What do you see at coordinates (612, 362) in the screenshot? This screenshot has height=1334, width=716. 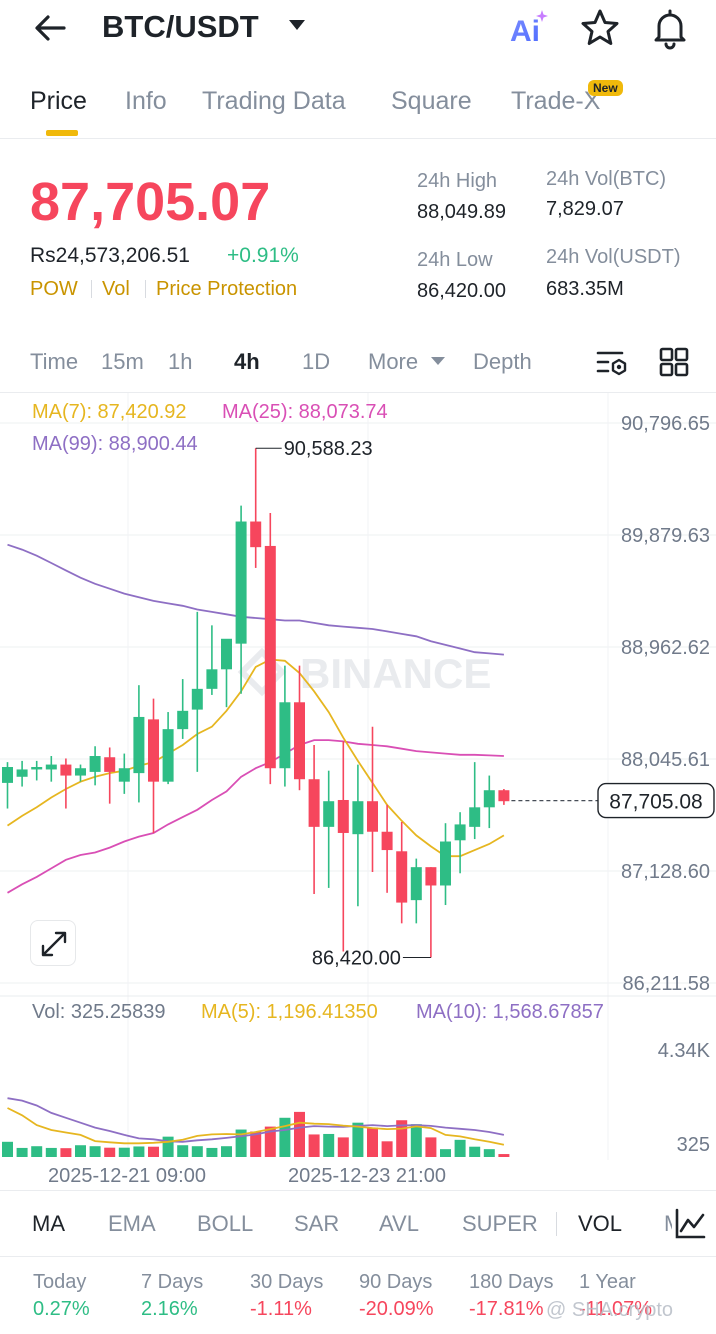 I see `chart-settings-icon` at bounding box center [612, 362].